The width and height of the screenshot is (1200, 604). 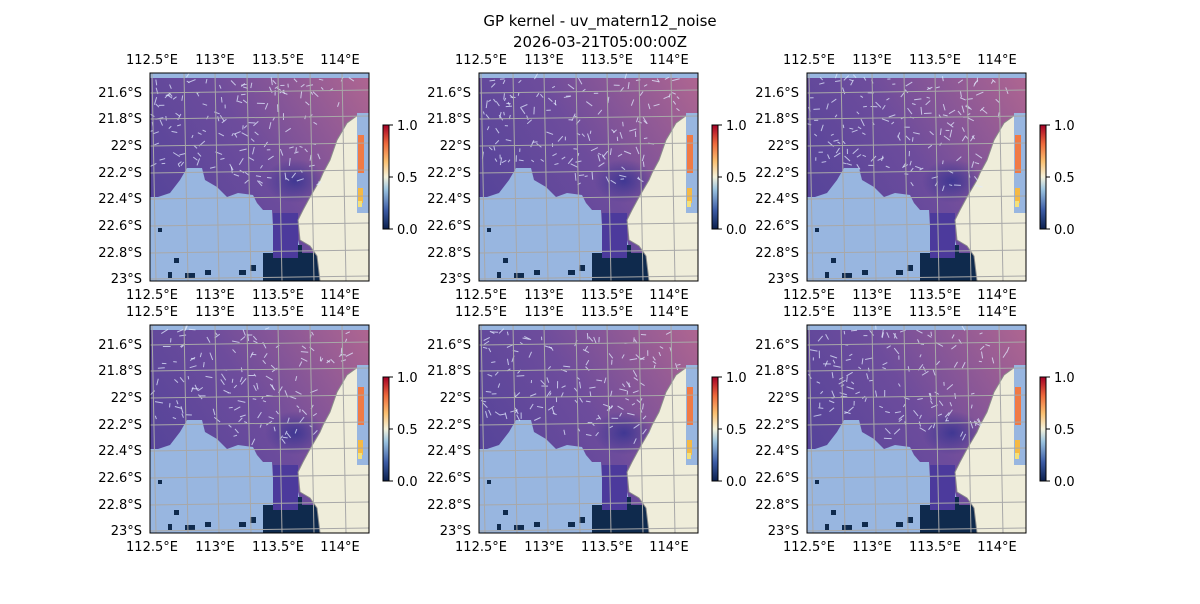 I want to click on map-field, so click(x=916, y=428).